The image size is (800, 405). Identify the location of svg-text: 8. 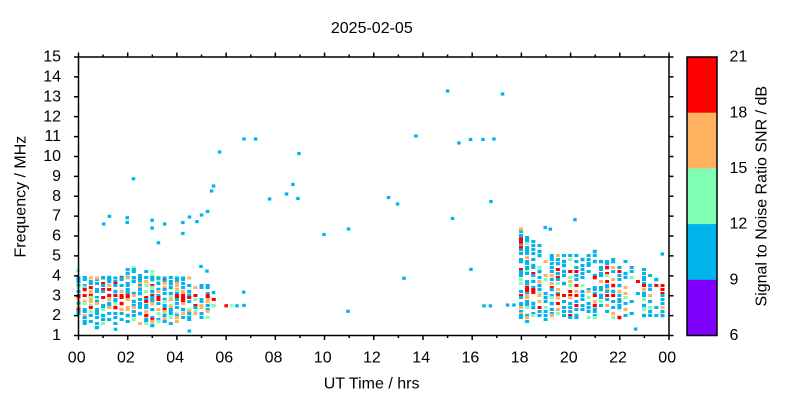
(56, 196).